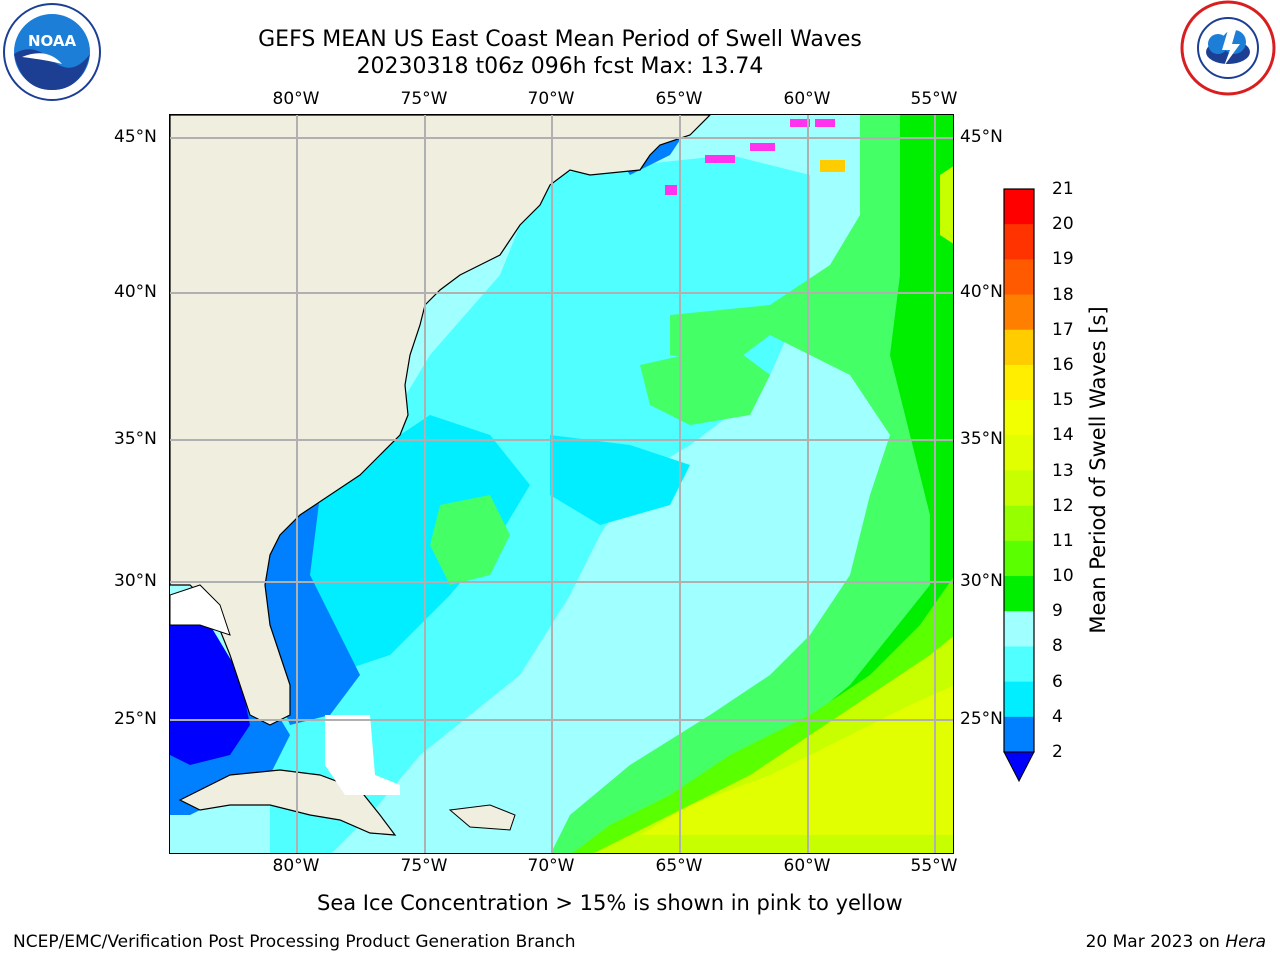 This screenshot has height=960, width=1280. I want to click on colorbar-tick-label: 18, so click(1063, 294).